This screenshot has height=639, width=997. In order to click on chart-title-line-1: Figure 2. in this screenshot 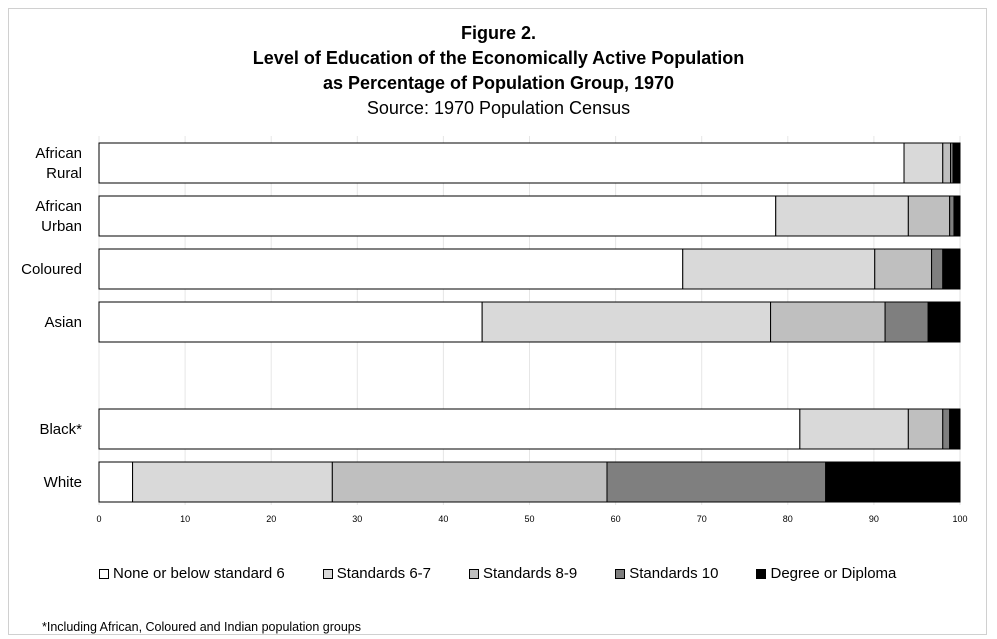, I will do `click(498, 33)`.